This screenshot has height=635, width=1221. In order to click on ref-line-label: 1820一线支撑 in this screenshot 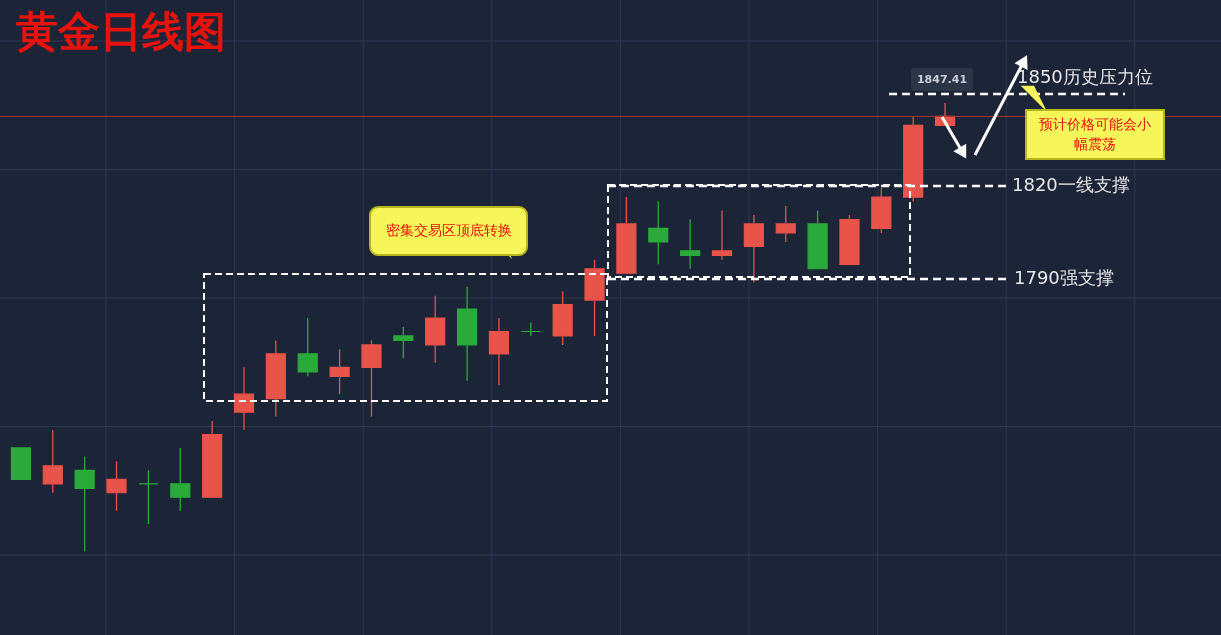, I will do `click(1071, 184)`.